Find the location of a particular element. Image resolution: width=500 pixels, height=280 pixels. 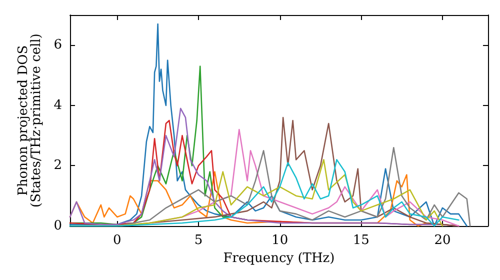

x-tick-label: 0 is located at coordinates (117, 240).